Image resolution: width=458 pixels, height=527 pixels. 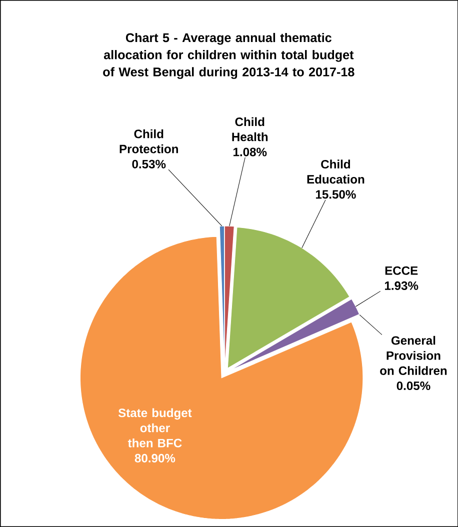 I want to click on slice-label: ECCE, so click(x=401, y=270).